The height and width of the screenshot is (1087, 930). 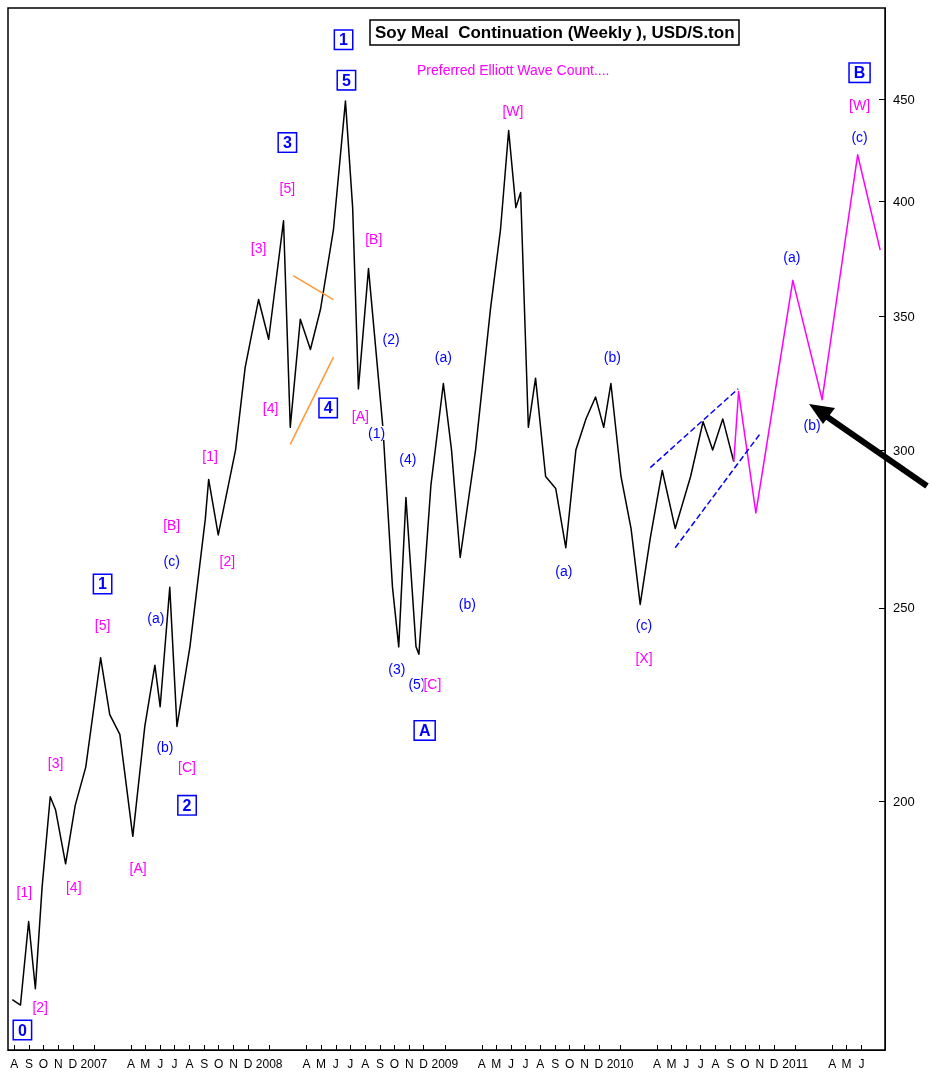 I want to click on annotation: 2, so click(x=187, y=805).